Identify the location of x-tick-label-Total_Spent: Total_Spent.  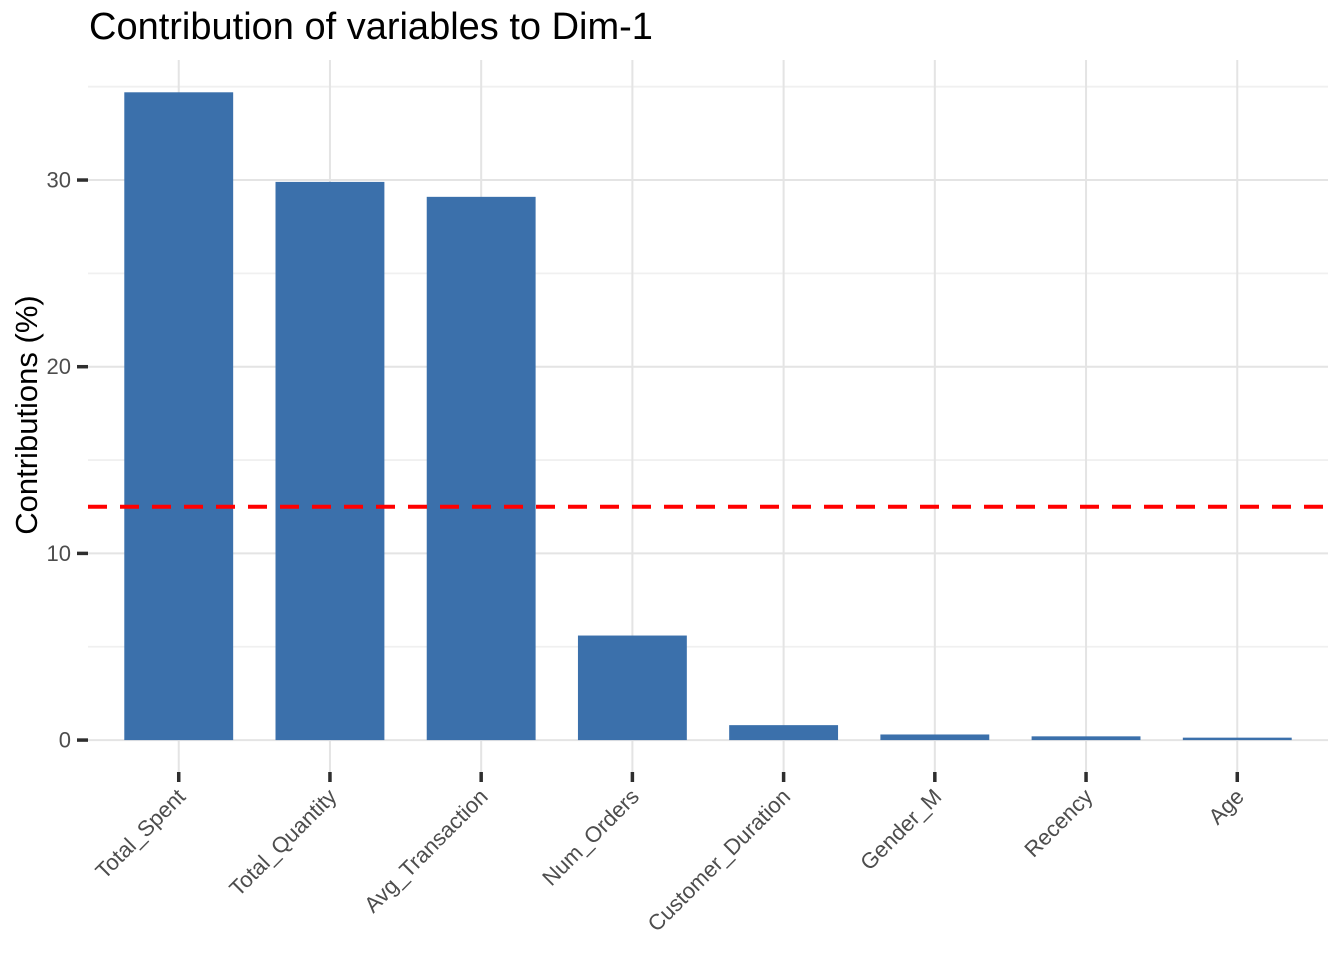
(140, 834).